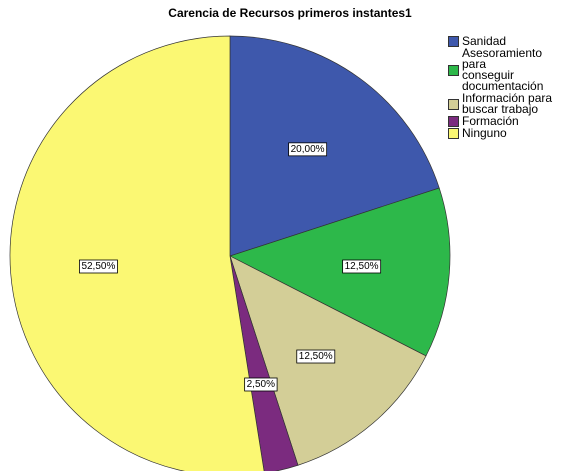 The height and width of the screenshot is (471, 576). Describe the element at coordinates (484, 133) in the screenshot. I see `legend-label: Ninguno` at that location.